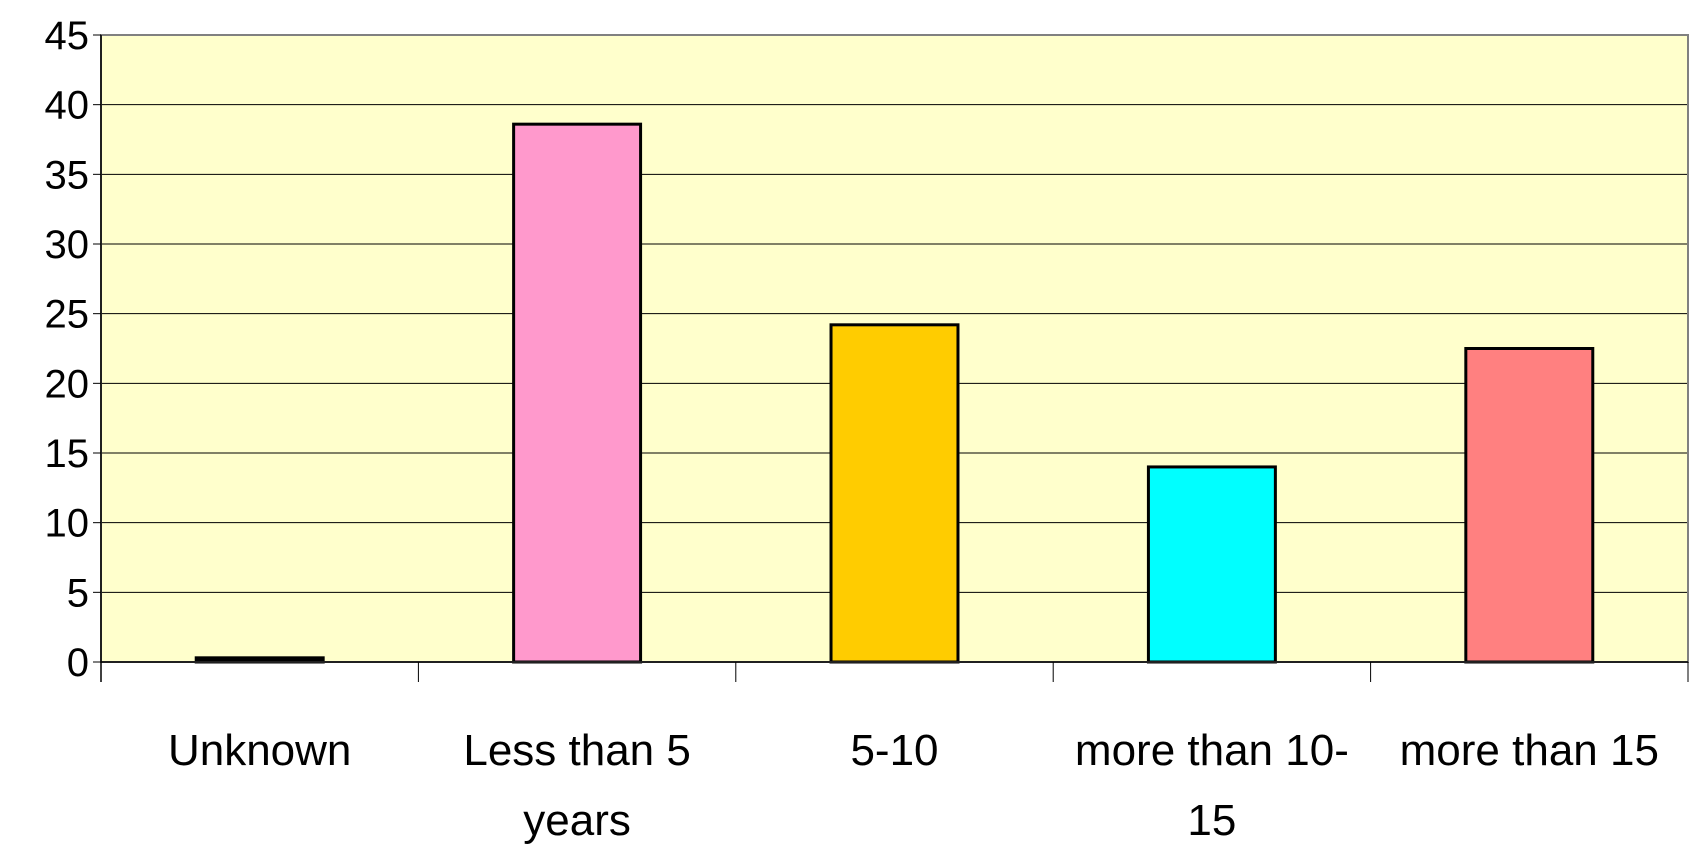 The height and width of the screenshot is (859, 1698). Describe the element at coordinates (67, 384) in the screenshot. I see `y-tick-label: 20` at that location.